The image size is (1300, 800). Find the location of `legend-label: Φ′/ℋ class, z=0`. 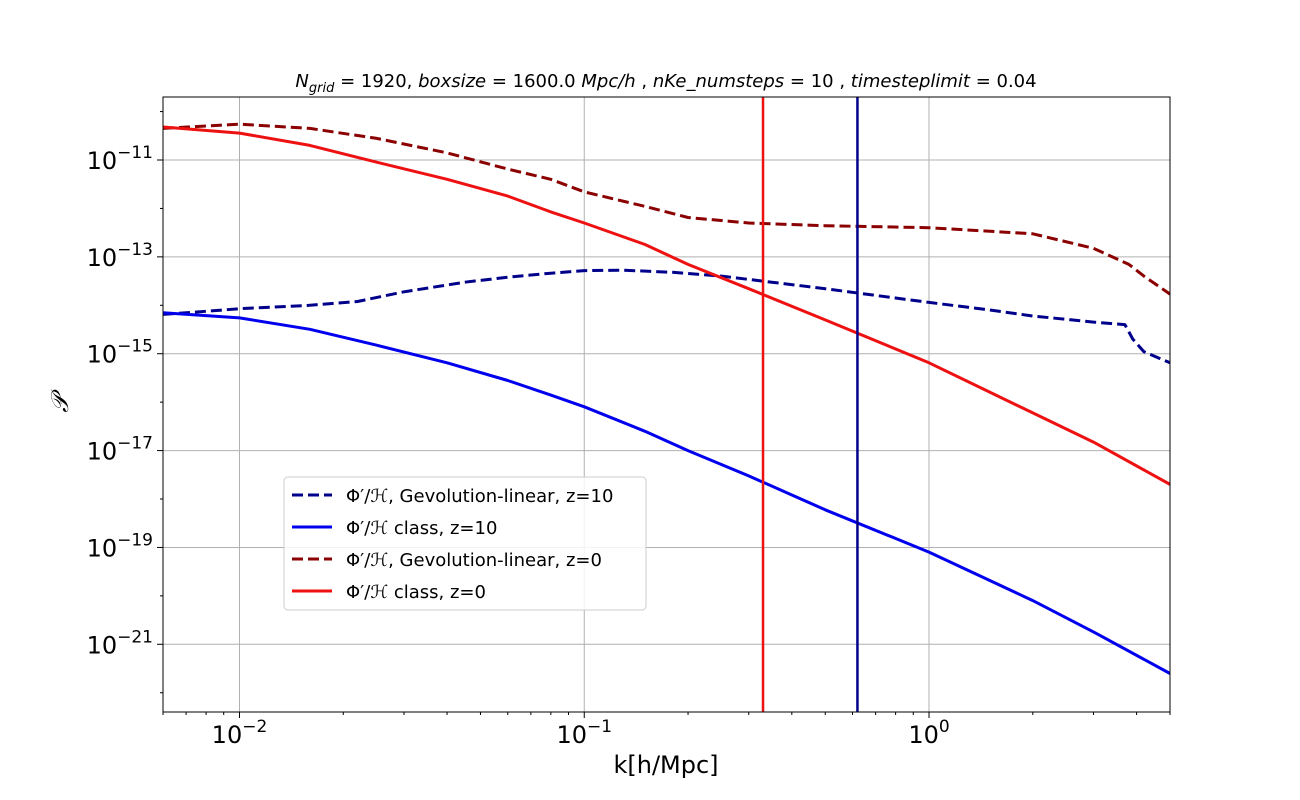

legend-label: Φ′/ℋ class, z=0 is located at coordinates (416, 592).